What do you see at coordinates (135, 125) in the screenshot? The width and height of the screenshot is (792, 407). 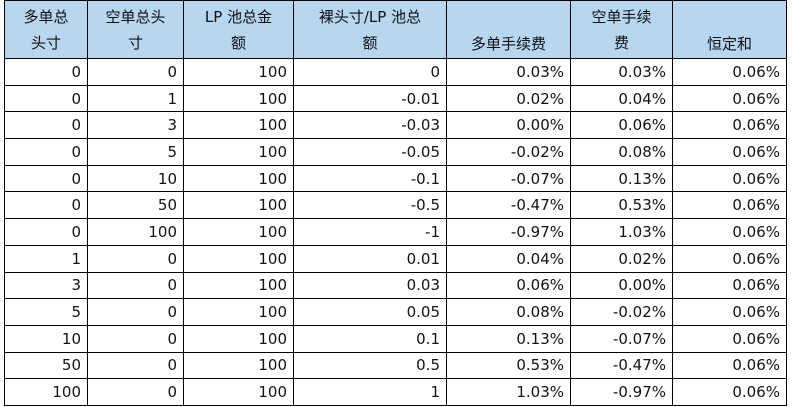 I see `cell-short-total: 3` at bounding box center [135, 125].